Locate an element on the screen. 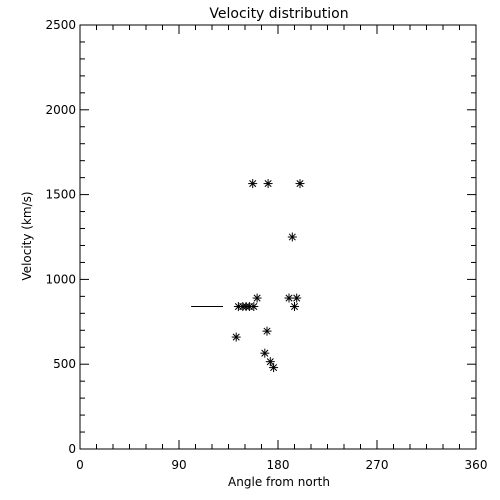 The height and width of the screenshot is (500, 500). y-axis-label: Velocity (km/s) is located at coordinates (27, 235).